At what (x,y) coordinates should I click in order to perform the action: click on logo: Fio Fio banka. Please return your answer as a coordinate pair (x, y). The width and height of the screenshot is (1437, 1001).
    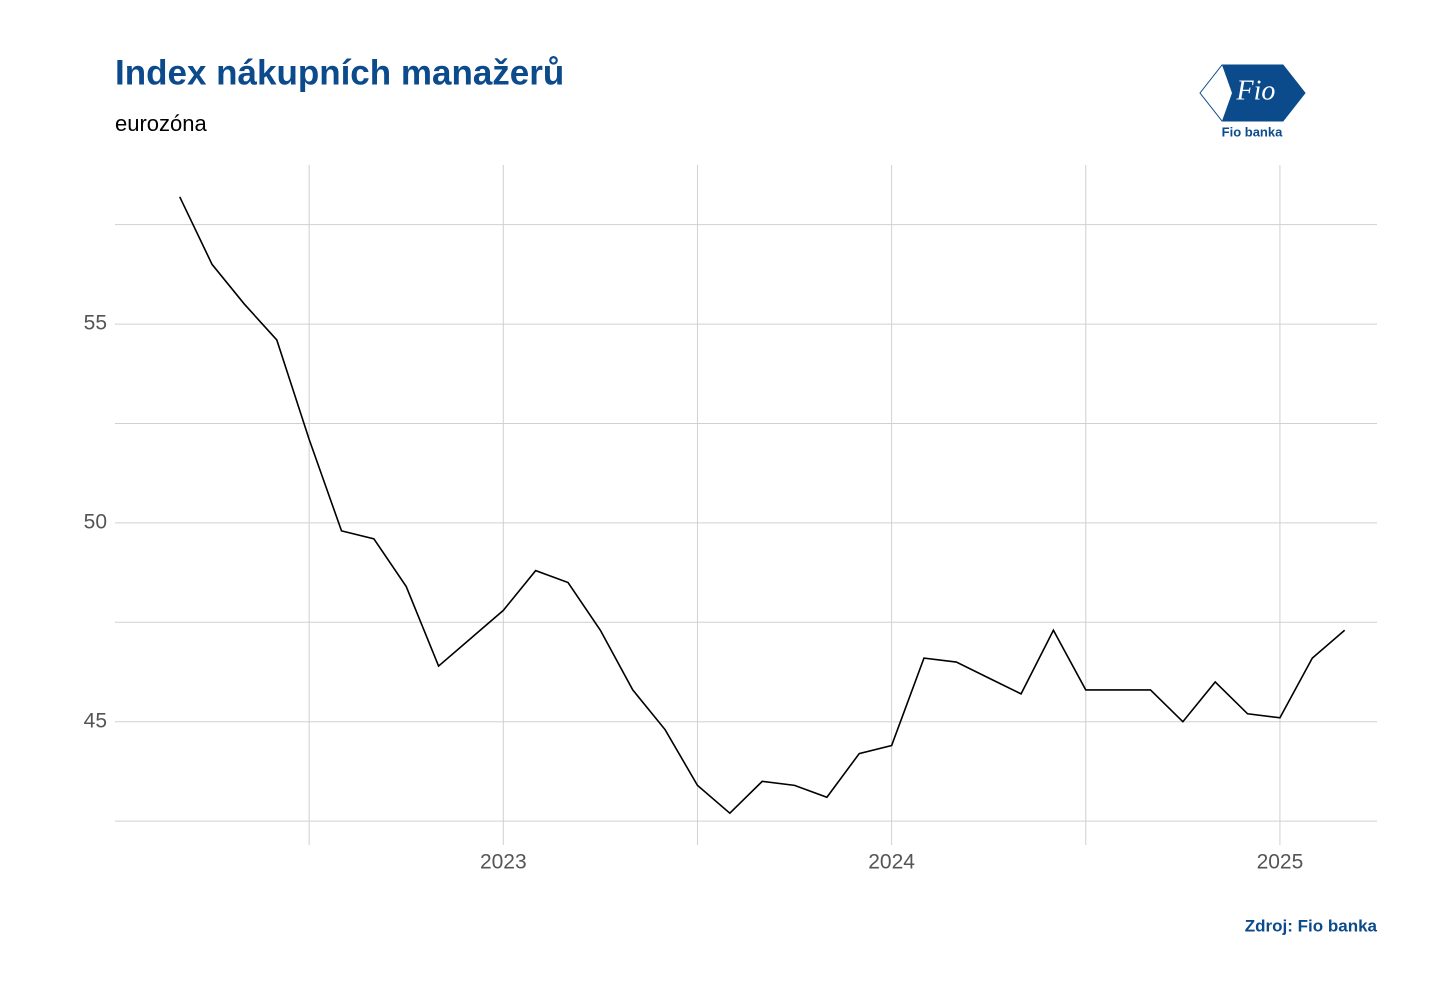
    Looking at the image, I should click on (1252, 101).